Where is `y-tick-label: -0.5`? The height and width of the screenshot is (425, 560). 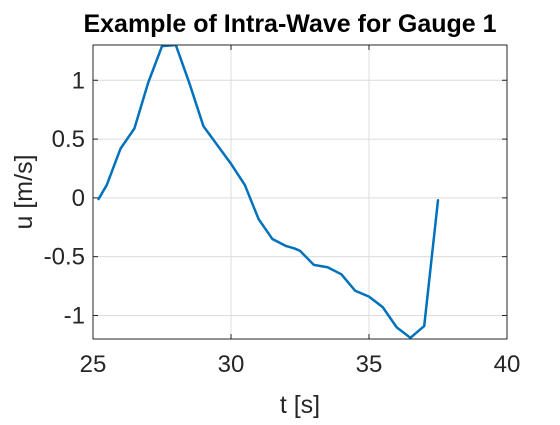
y-tick-label: -0.5 is located at coordinates (64, 257).